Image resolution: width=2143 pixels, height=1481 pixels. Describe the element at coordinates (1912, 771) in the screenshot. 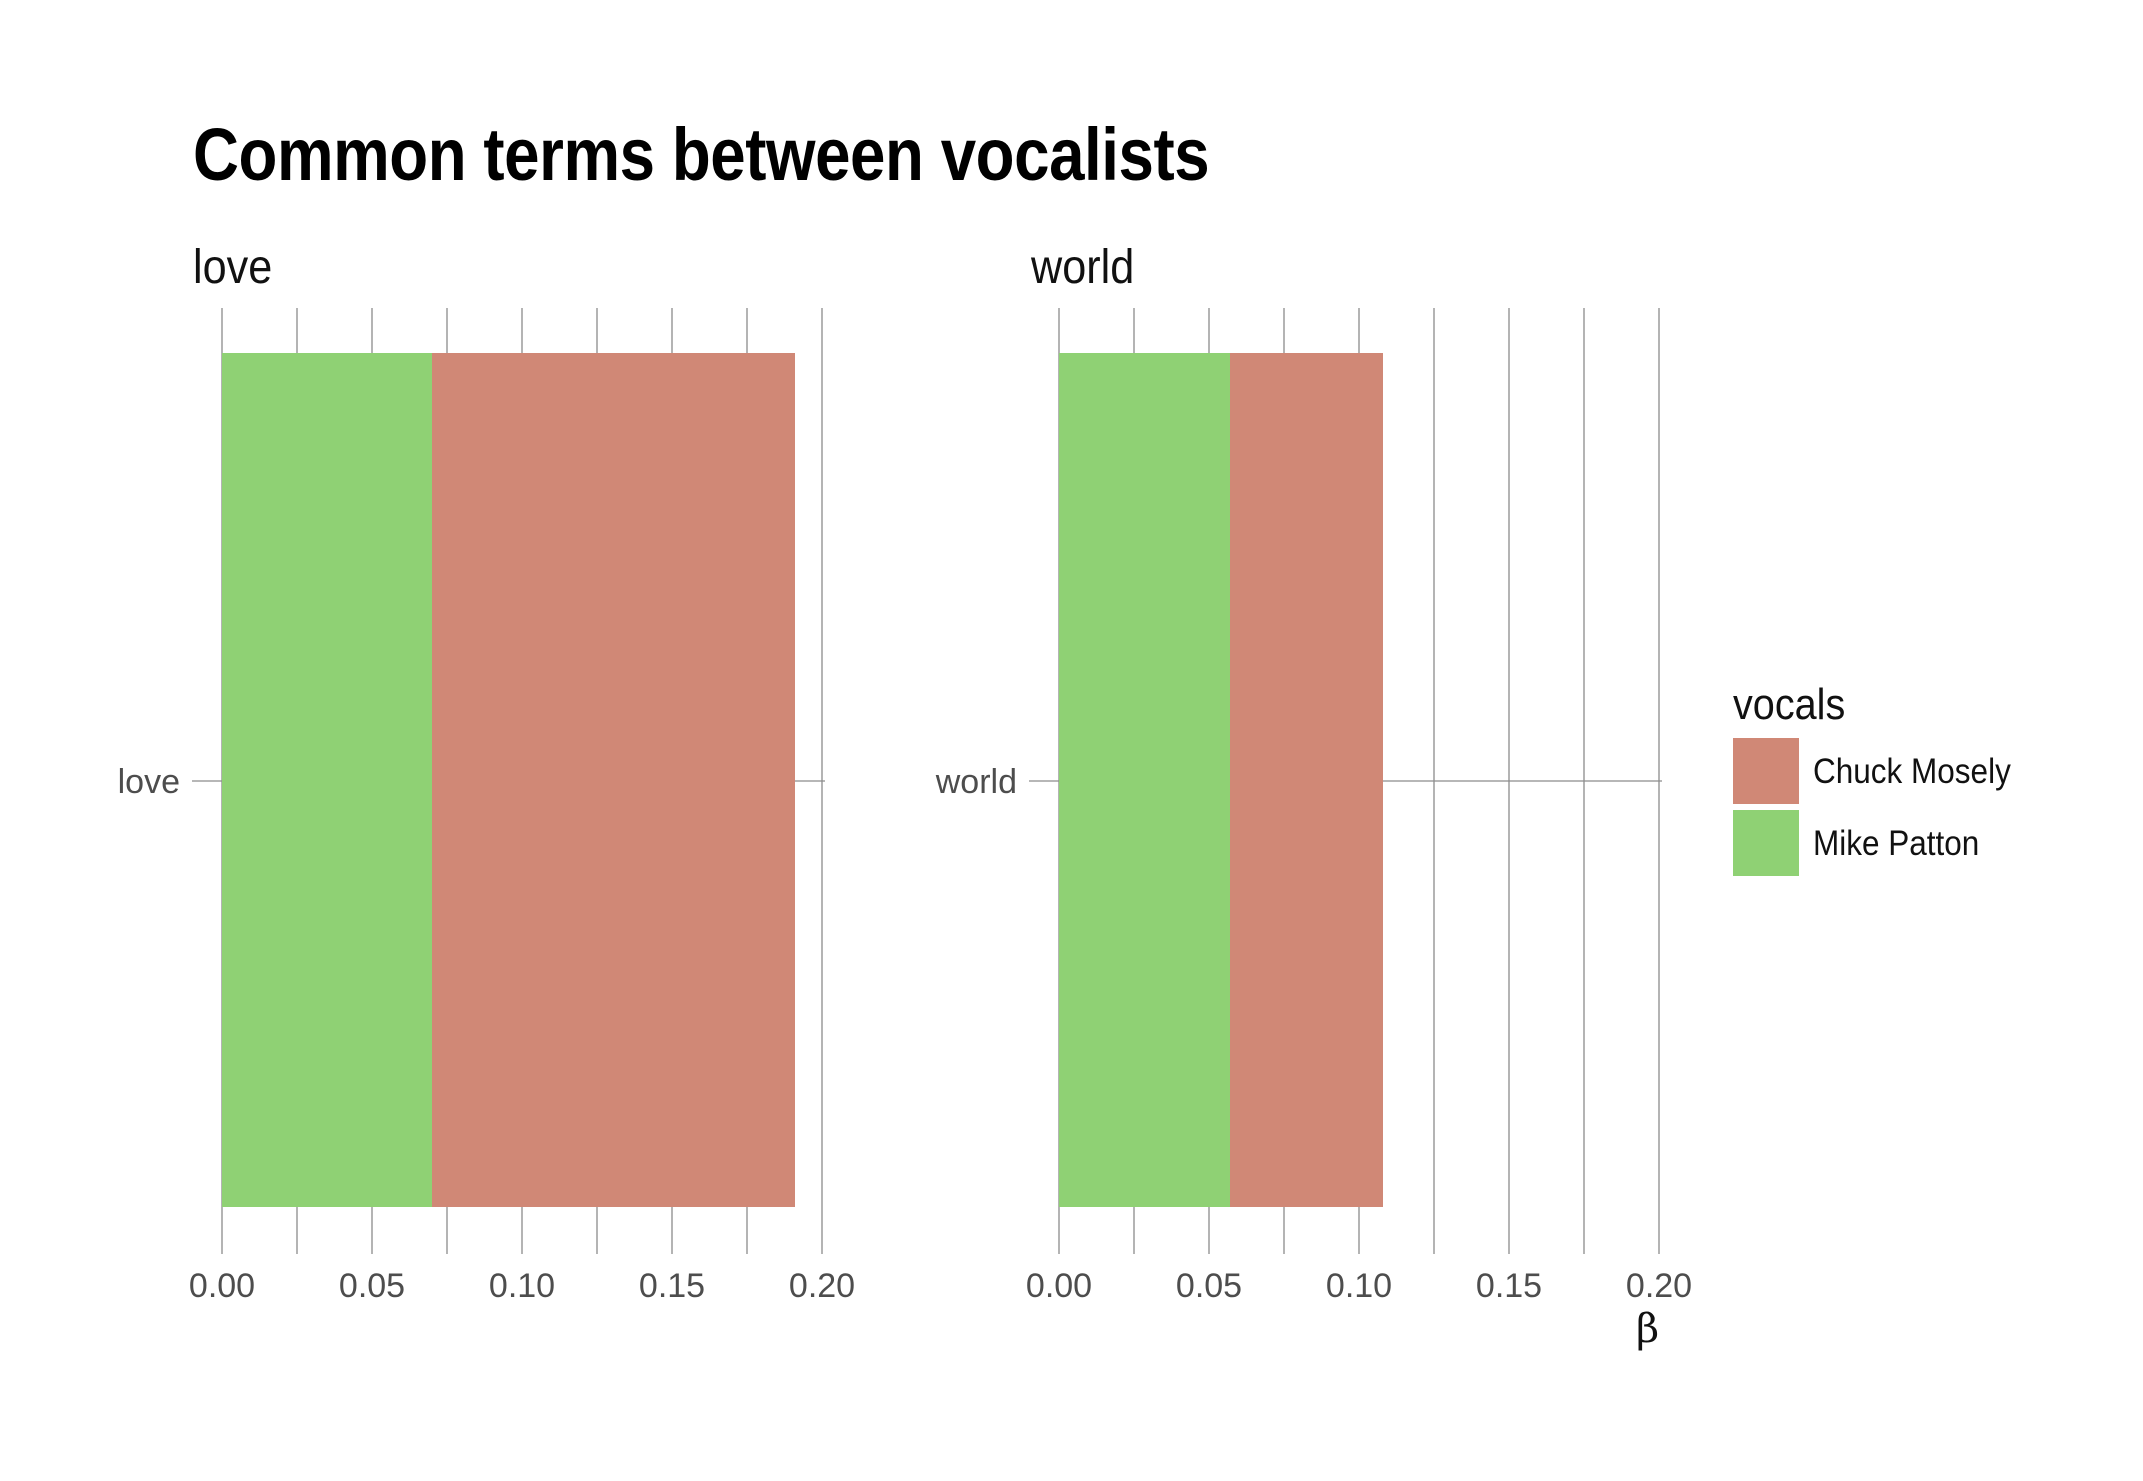

I see `legend-label: Chuck Mosely` at that location.